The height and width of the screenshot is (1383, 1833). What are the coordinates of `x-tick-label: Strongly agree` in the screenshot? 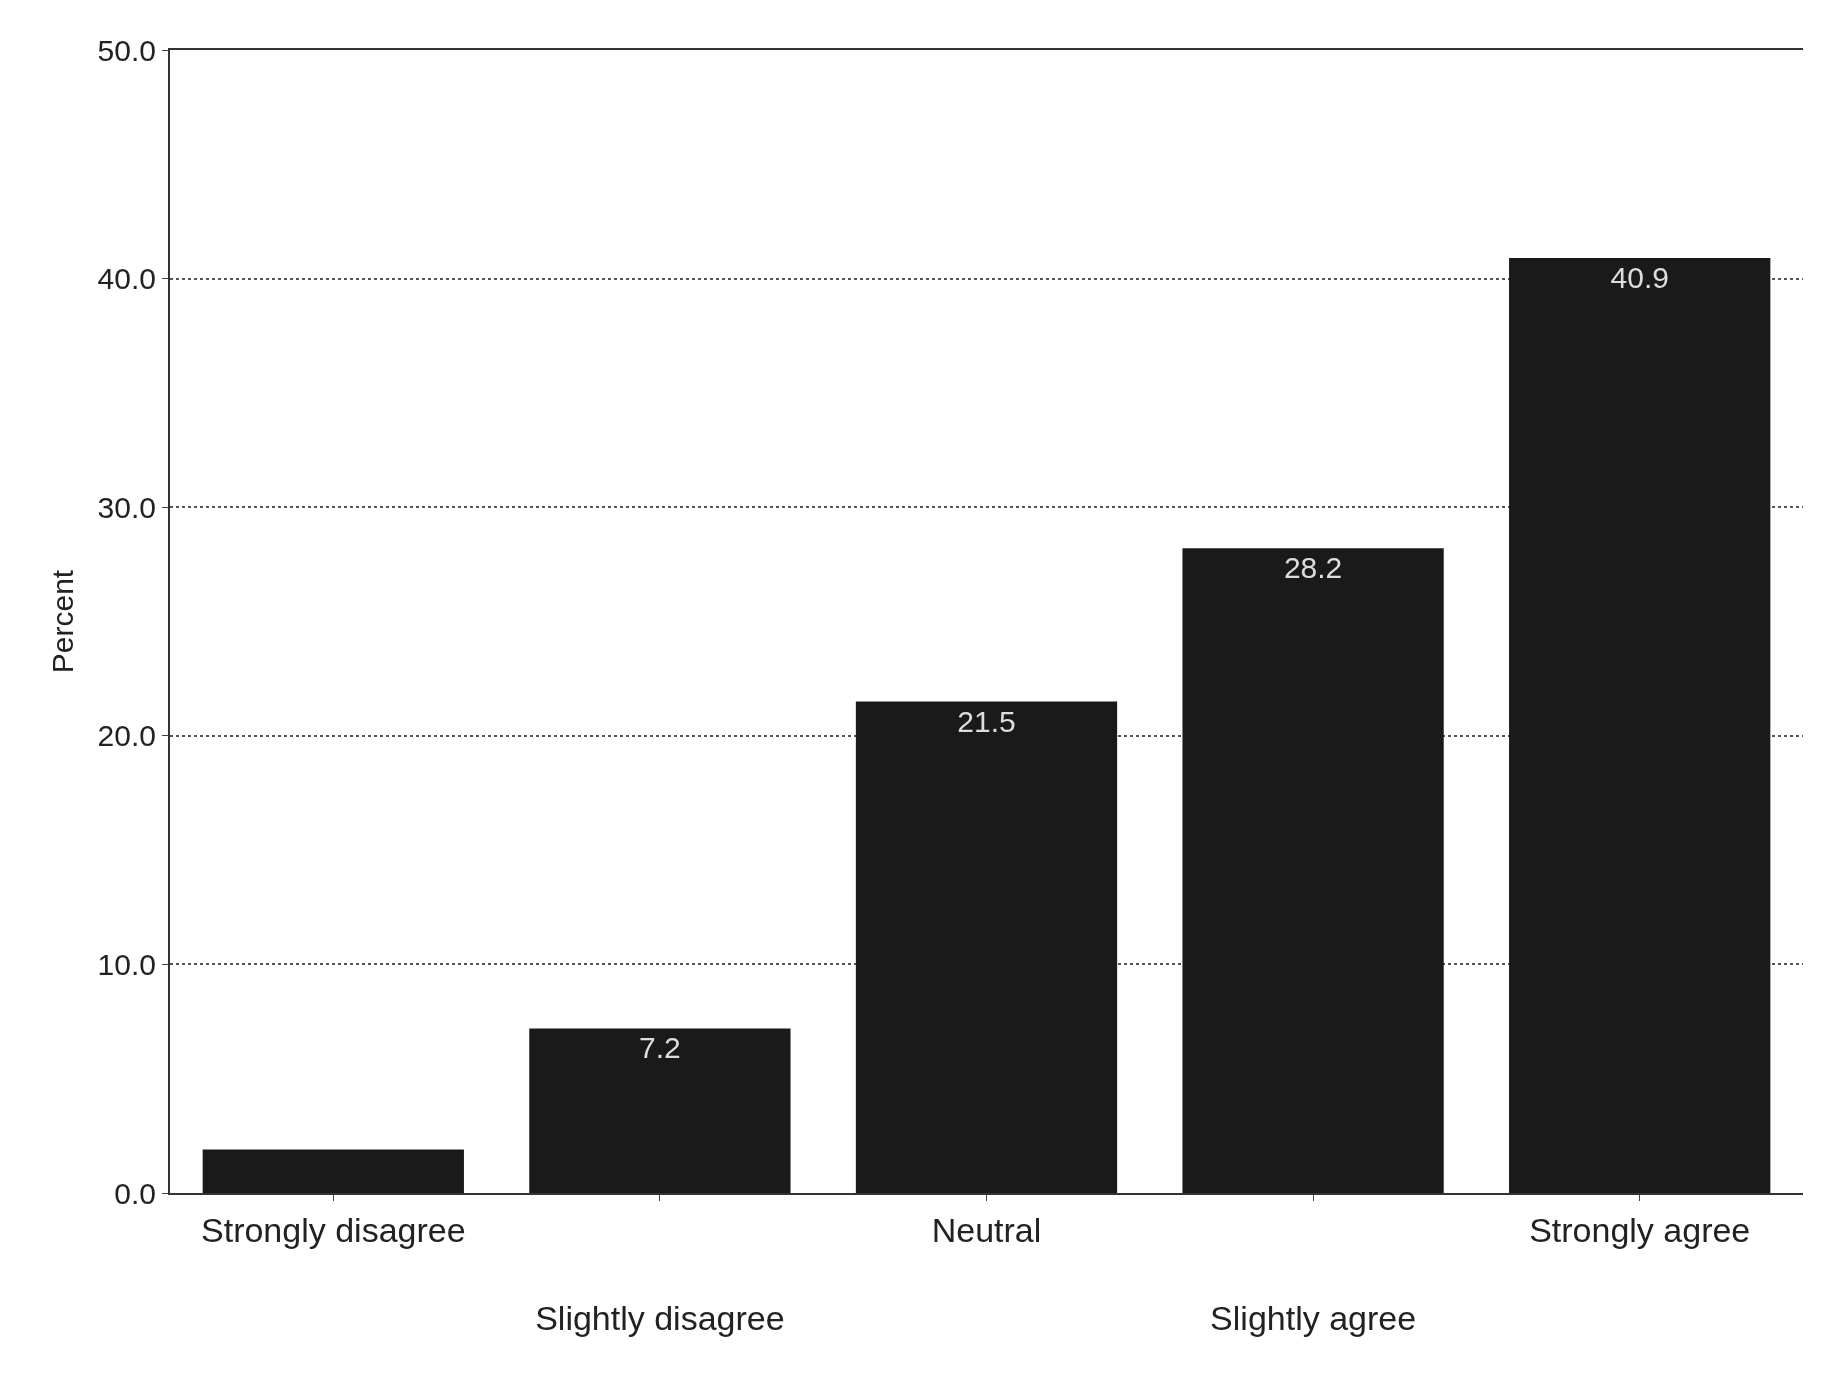 It's located at (1640, 1229).